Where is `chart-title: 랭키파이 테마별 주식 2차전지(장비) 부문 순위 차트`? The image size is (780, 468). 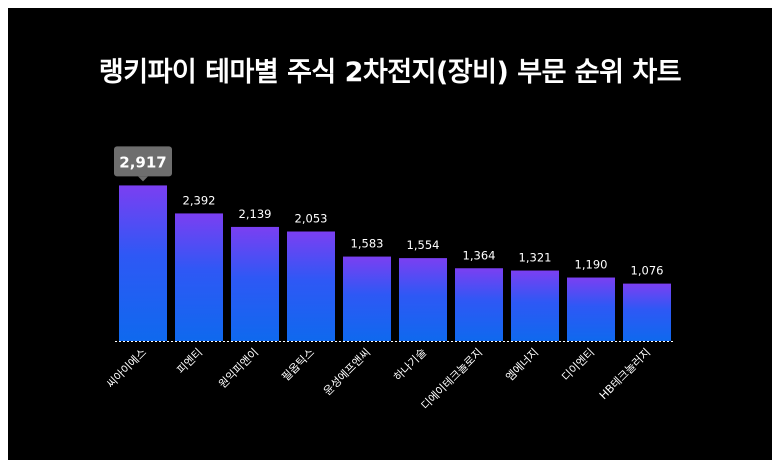 chart-title: 랭키파이 테마별 주식 2차전지(장비) 부문 순위 차트 is located at coordinates (390, 72).